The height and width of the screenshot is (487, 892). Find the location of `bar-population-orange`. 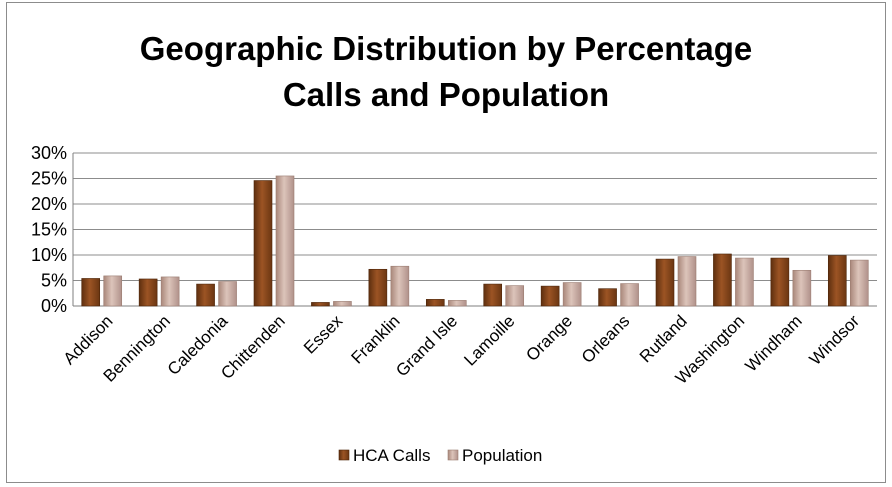

bar-population-orange is located at coordinates (572, 294).